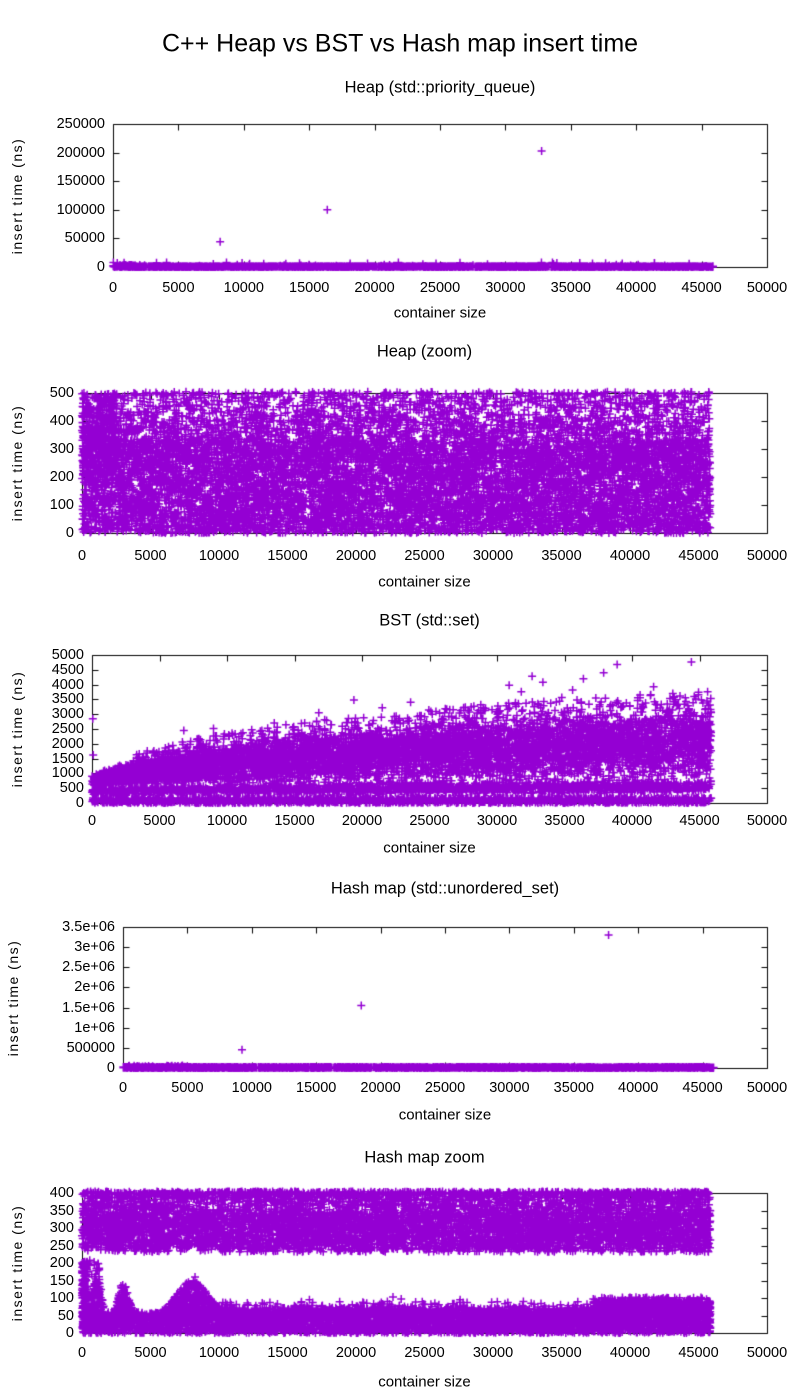 This screenshot has width=800, height=1400. I want to click on chart-title-heap-zoom: Heap (zoom), so click(424, 351).